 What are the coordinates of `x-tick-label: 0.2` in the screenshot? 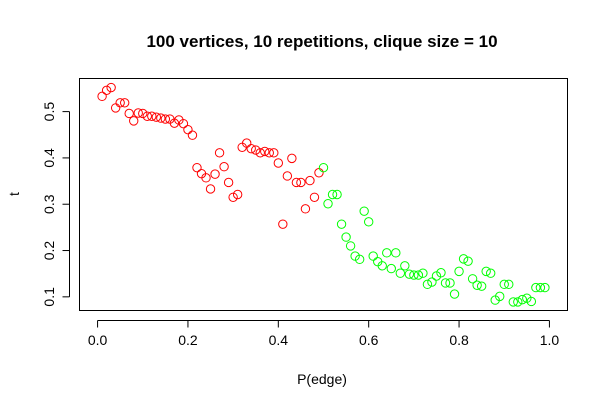 It's located at (188, 340).